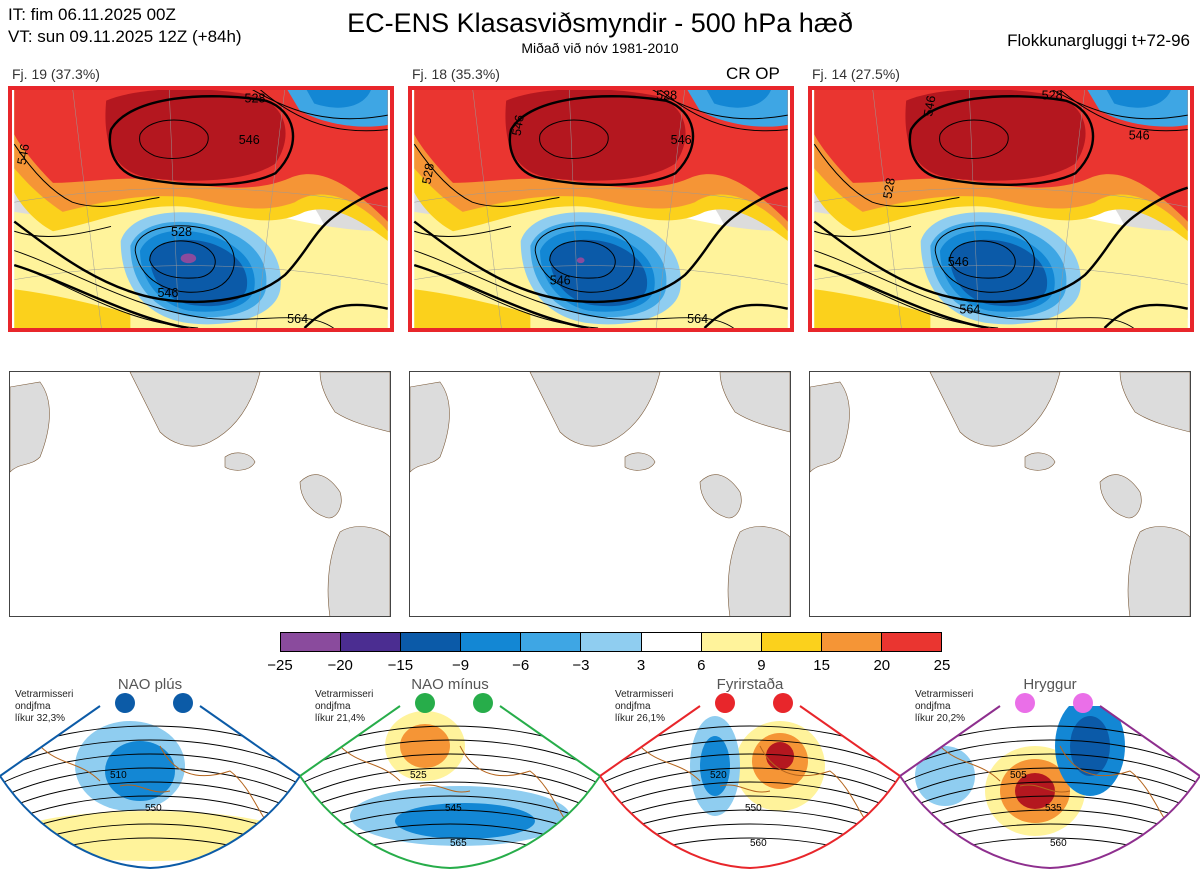 This screenshot has width=1200, height=871. Describe the element at coordinates (200, 494) in the screenshot. I see `base-map-1-svg` at that location.